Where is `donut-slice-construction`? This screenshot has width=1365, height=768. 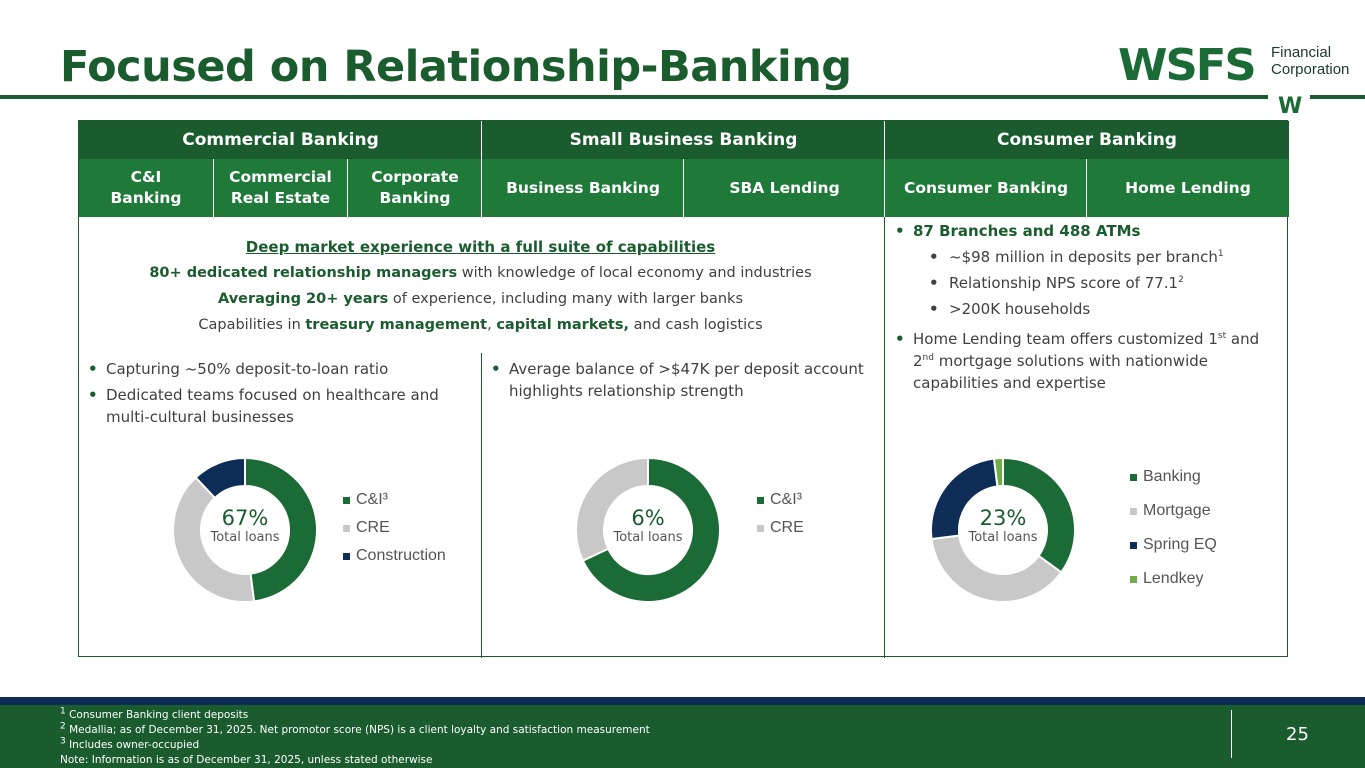
donut-slice-construction is located at coordinates (220, 478).